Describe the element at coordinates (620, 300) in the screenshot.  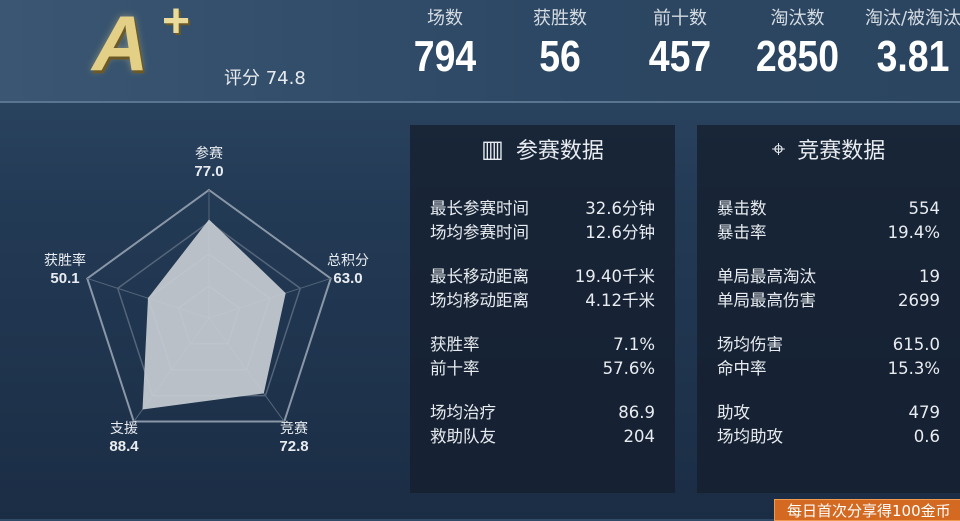
I see `stat-value: 4.12千米` at that location.